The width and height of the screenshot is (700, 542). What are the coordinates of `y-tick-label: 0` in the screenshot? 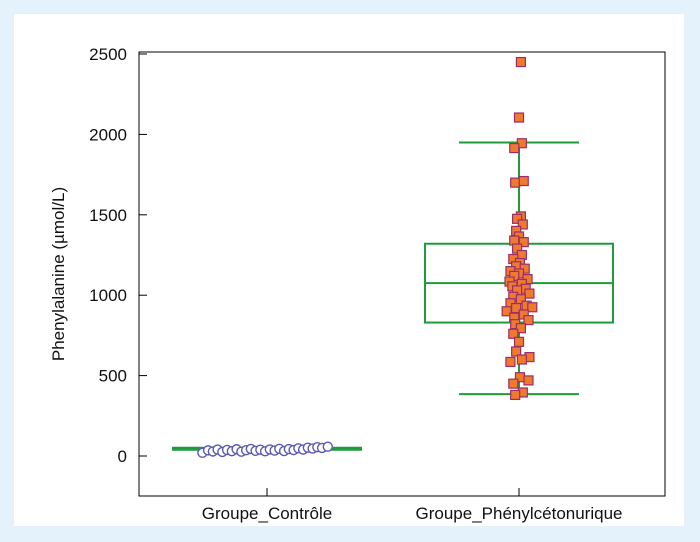 It's located at (122, 456).